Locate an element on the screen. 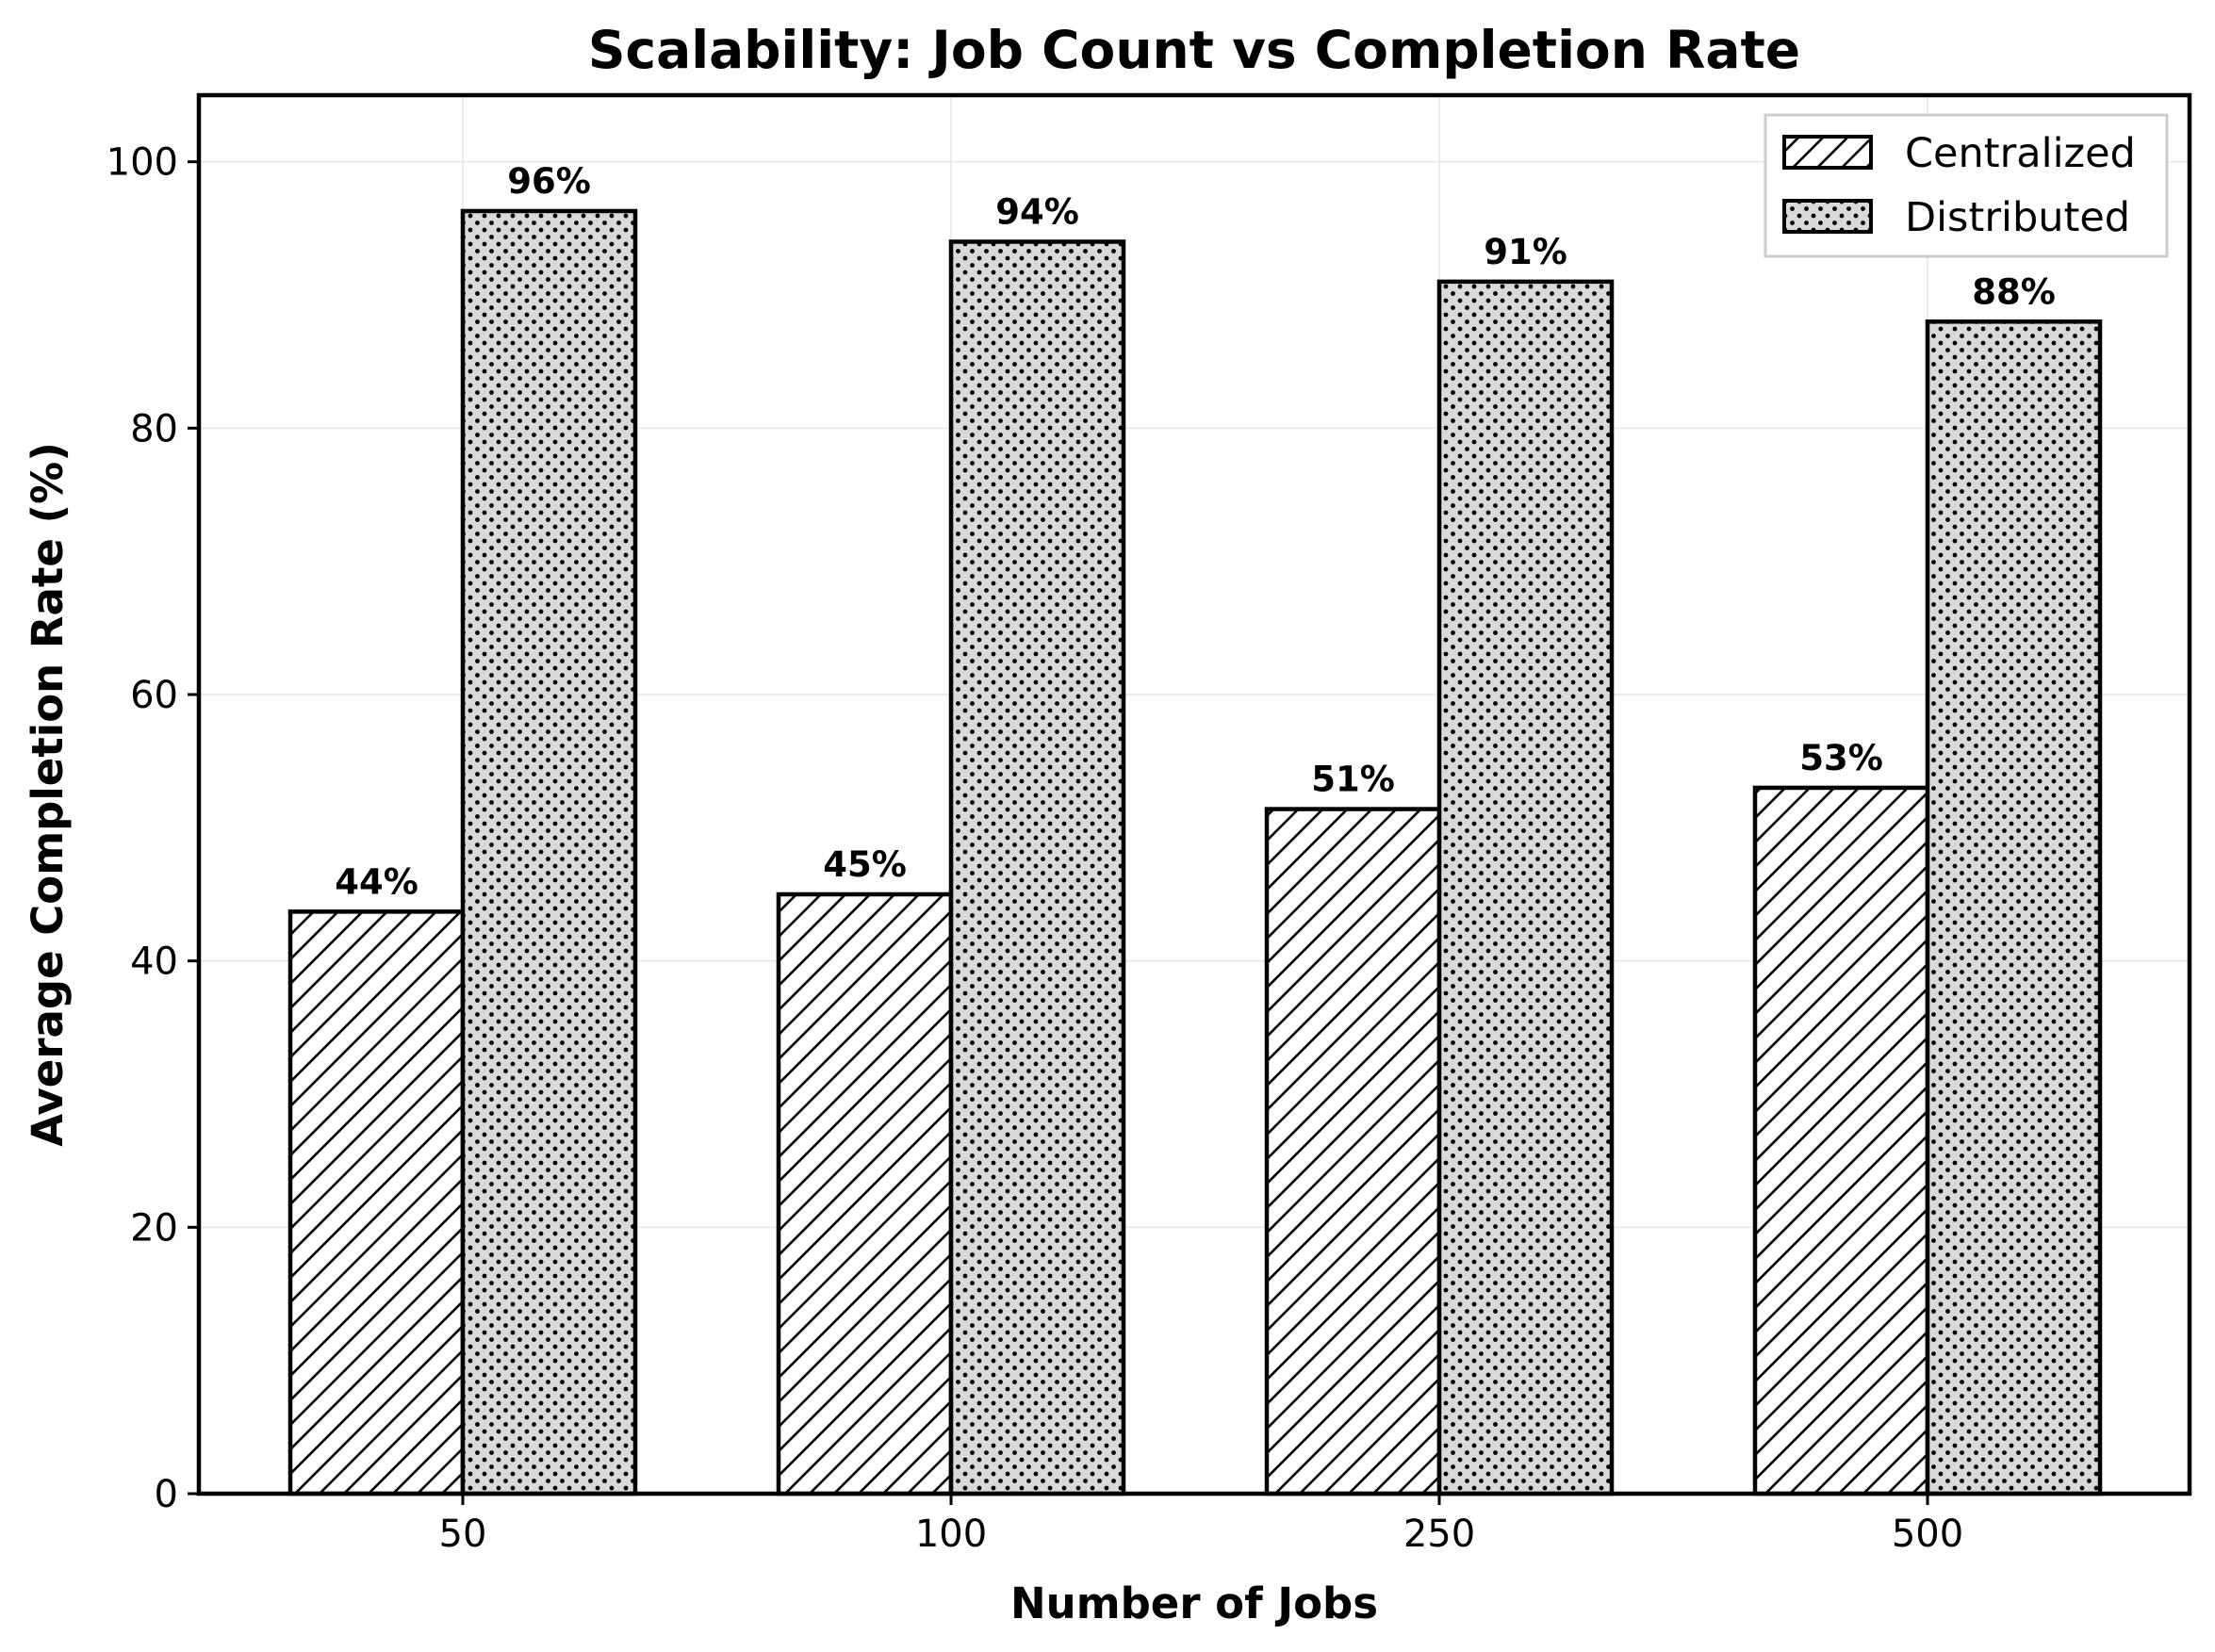  x-axis-label: Number of Jobs is located at coordinates (1194, 1603).